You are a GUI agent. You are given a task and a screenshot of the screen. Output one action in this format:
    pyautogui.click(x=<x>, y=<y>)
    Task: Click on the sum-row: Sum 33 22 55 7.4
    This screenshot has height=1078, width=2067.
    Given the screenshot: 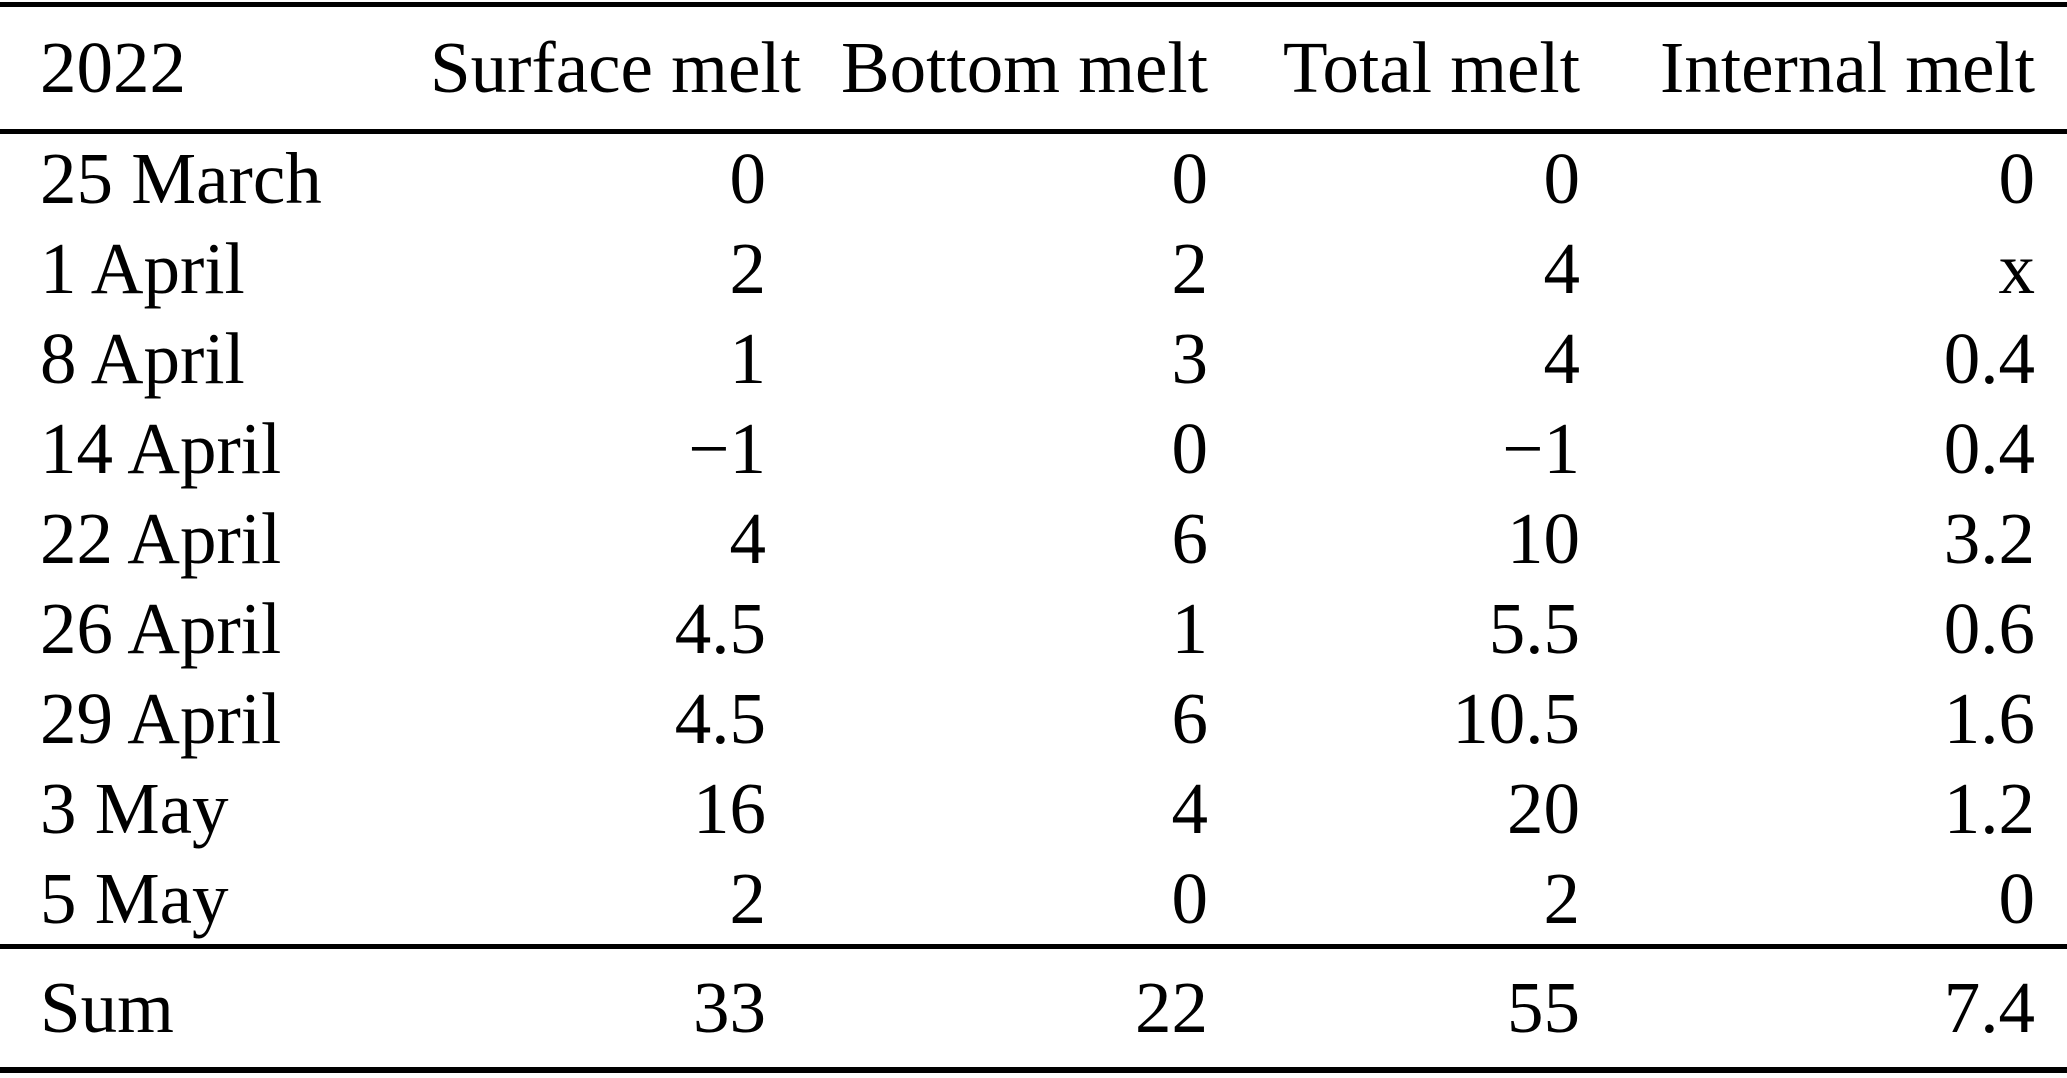 What is the action you would take?
    pyautogui.click(x=1033, y=1007)
    